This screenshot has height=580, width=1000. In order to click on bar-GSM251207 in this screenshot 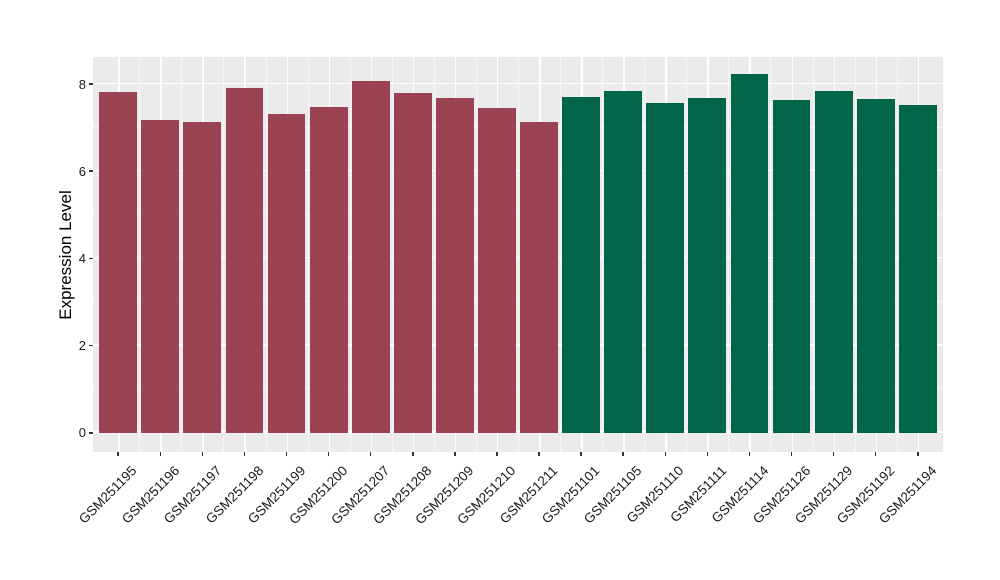, I will do `click(370, 256)`.